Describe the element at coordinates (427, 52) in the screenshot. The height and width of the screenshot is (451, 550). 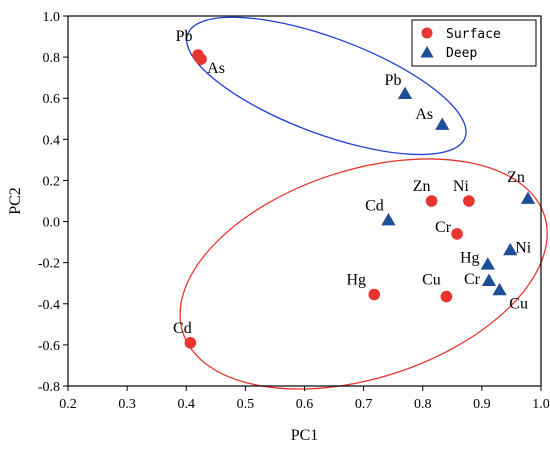
I see `legend-marker-deep` at that location.